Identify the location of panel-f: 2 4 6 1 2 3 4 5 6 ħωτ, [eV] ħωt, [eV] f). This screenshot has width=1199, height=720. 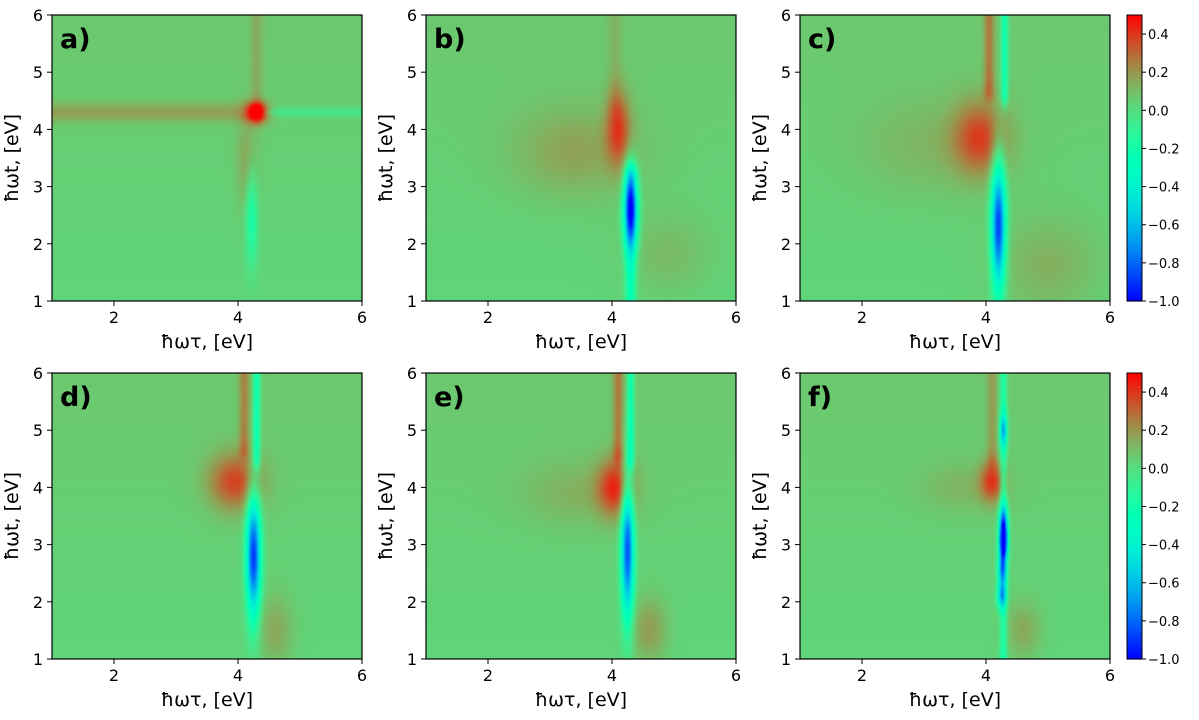
(932, 537).